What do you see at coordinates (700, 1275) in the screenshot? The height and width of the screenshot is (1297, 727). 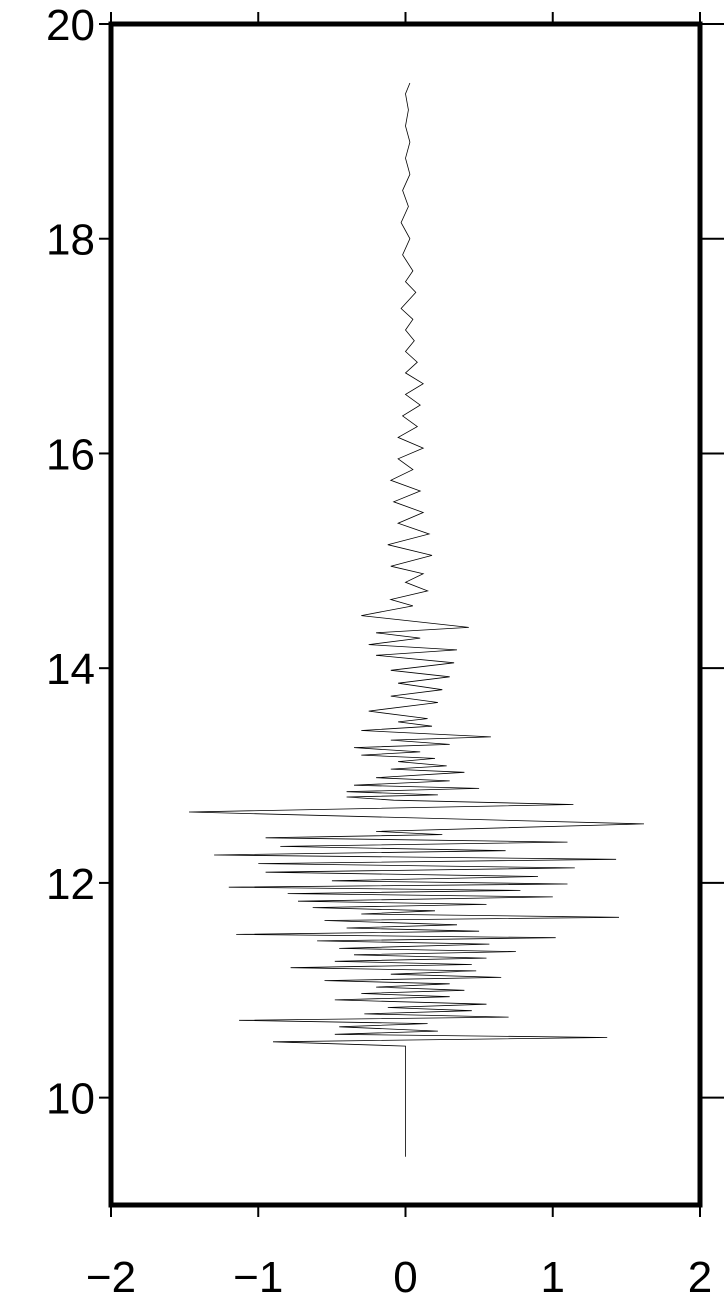 I see `x-tick-label: 2` at bounding box center [700, 1275].